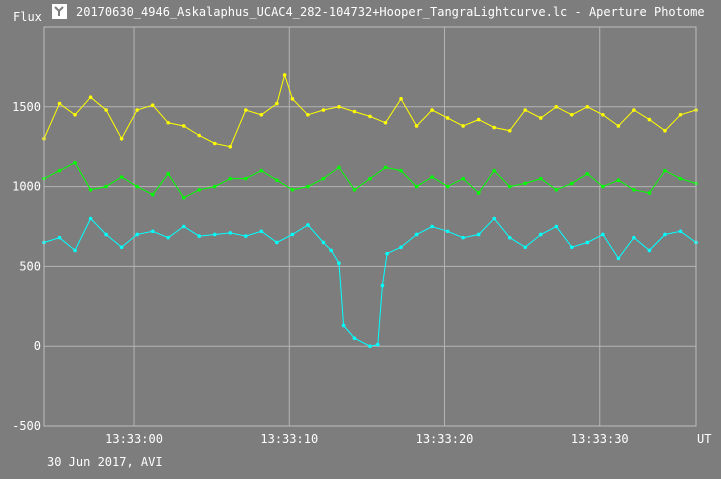 The width and height of the screenshot is (721, 479). What do you see at coordinates (27, 17) in the screenshot?
I see `y-axis-label: Flux` at bounding box center [27, 17].